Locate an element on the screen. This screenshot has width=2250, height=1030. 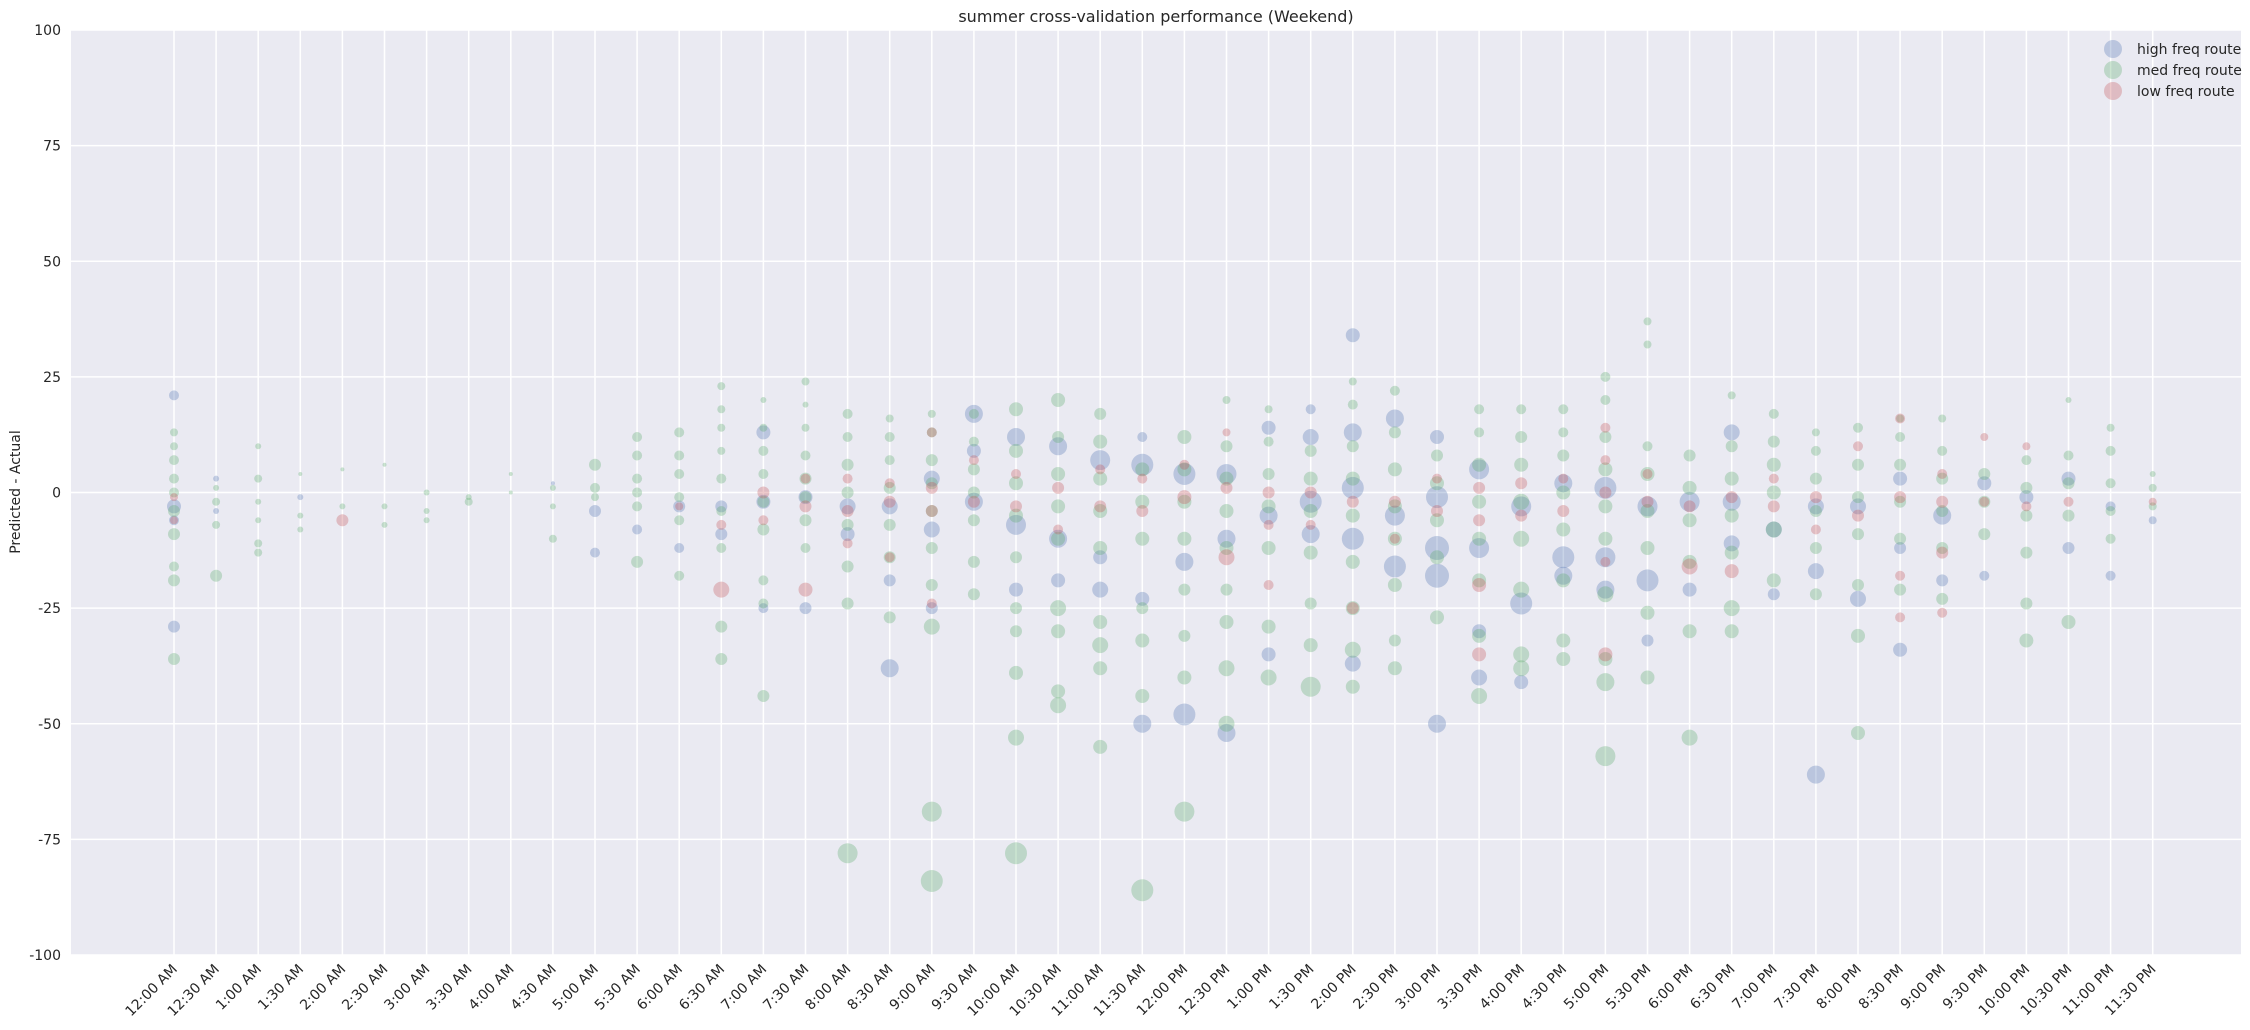
x-tick-label: 1:30 PM is located at coordinates (1291, 987).